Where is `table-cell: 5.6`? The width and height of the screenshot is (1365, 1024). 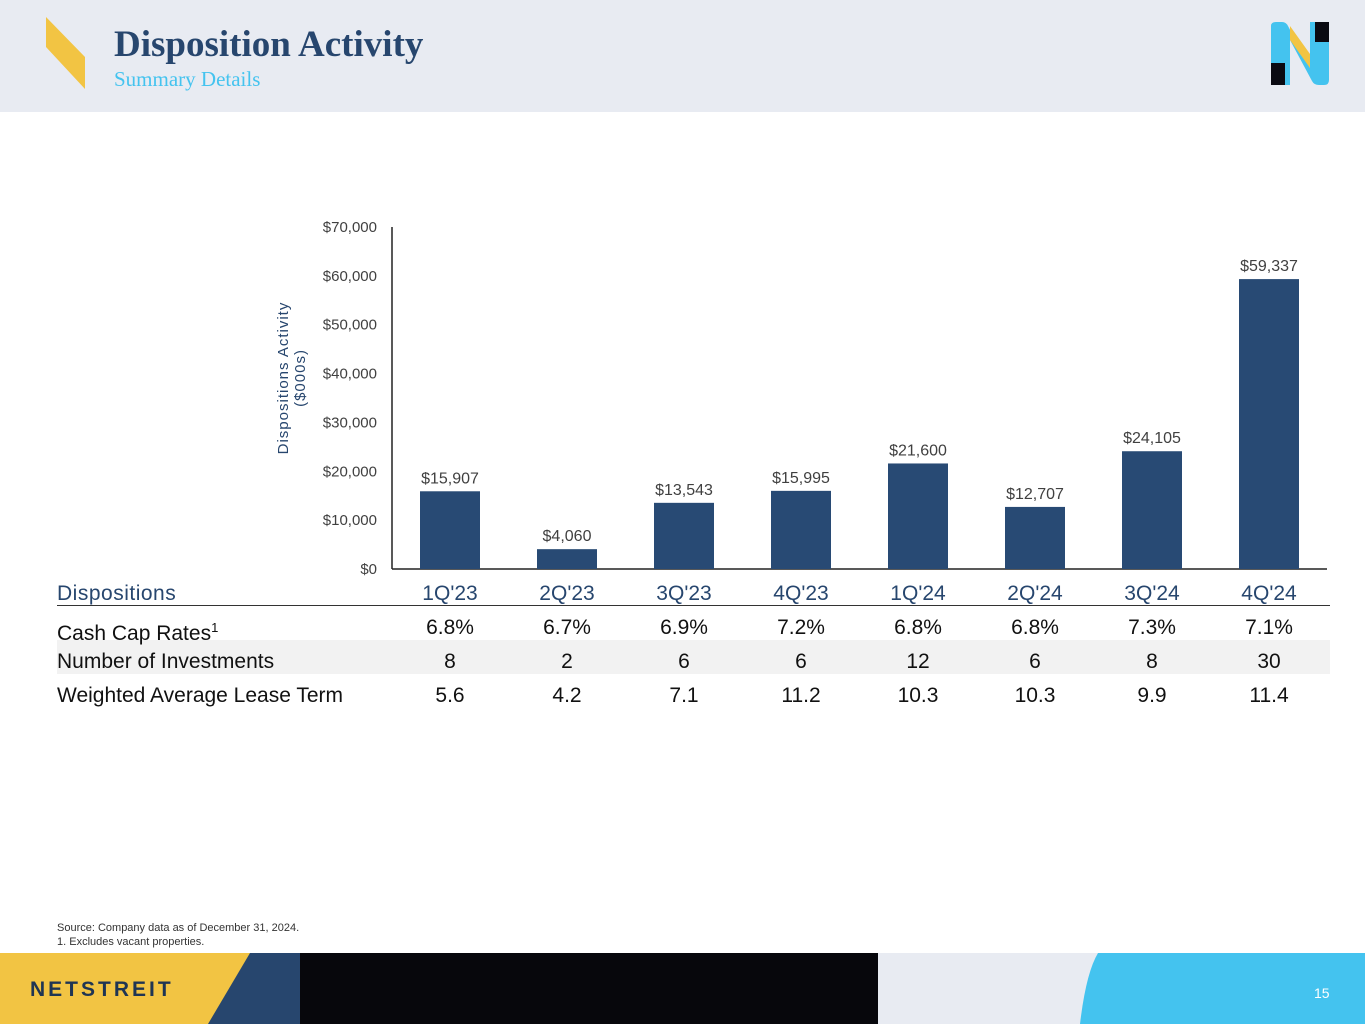 table-cell: 5.6 is located at coordinates (450, 695).